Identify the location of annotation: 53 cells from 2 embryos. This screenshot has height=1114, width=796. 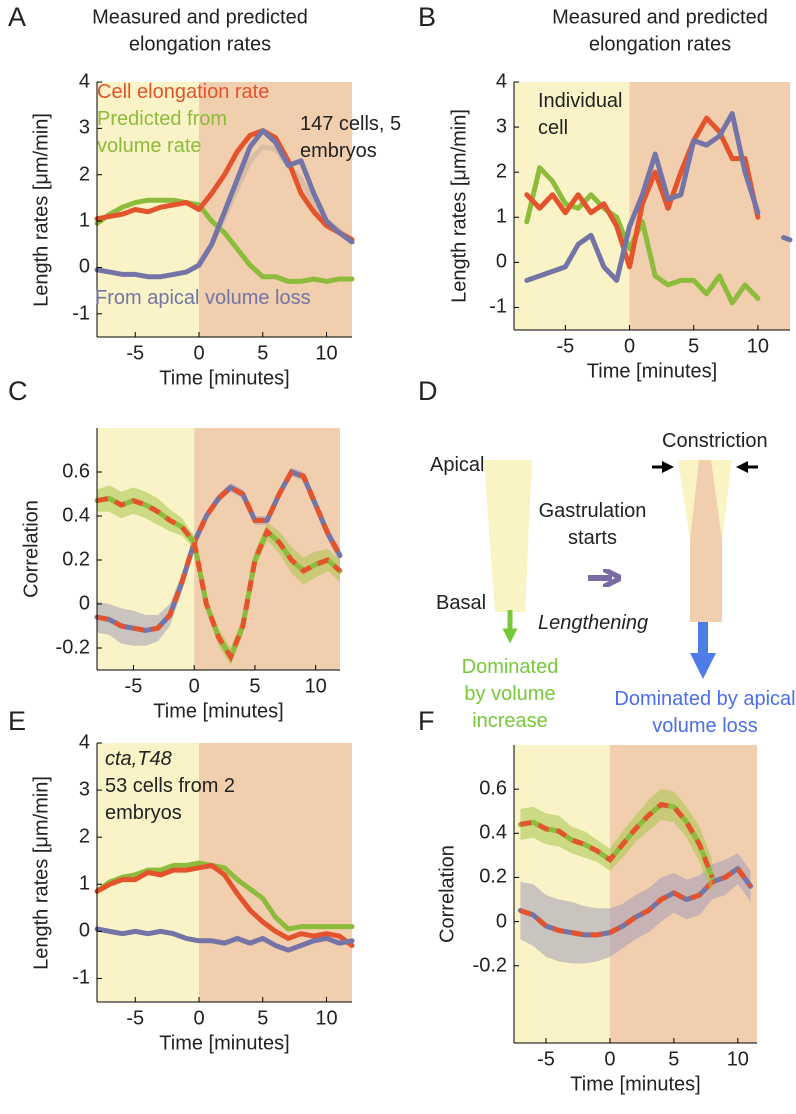
(170, 799).